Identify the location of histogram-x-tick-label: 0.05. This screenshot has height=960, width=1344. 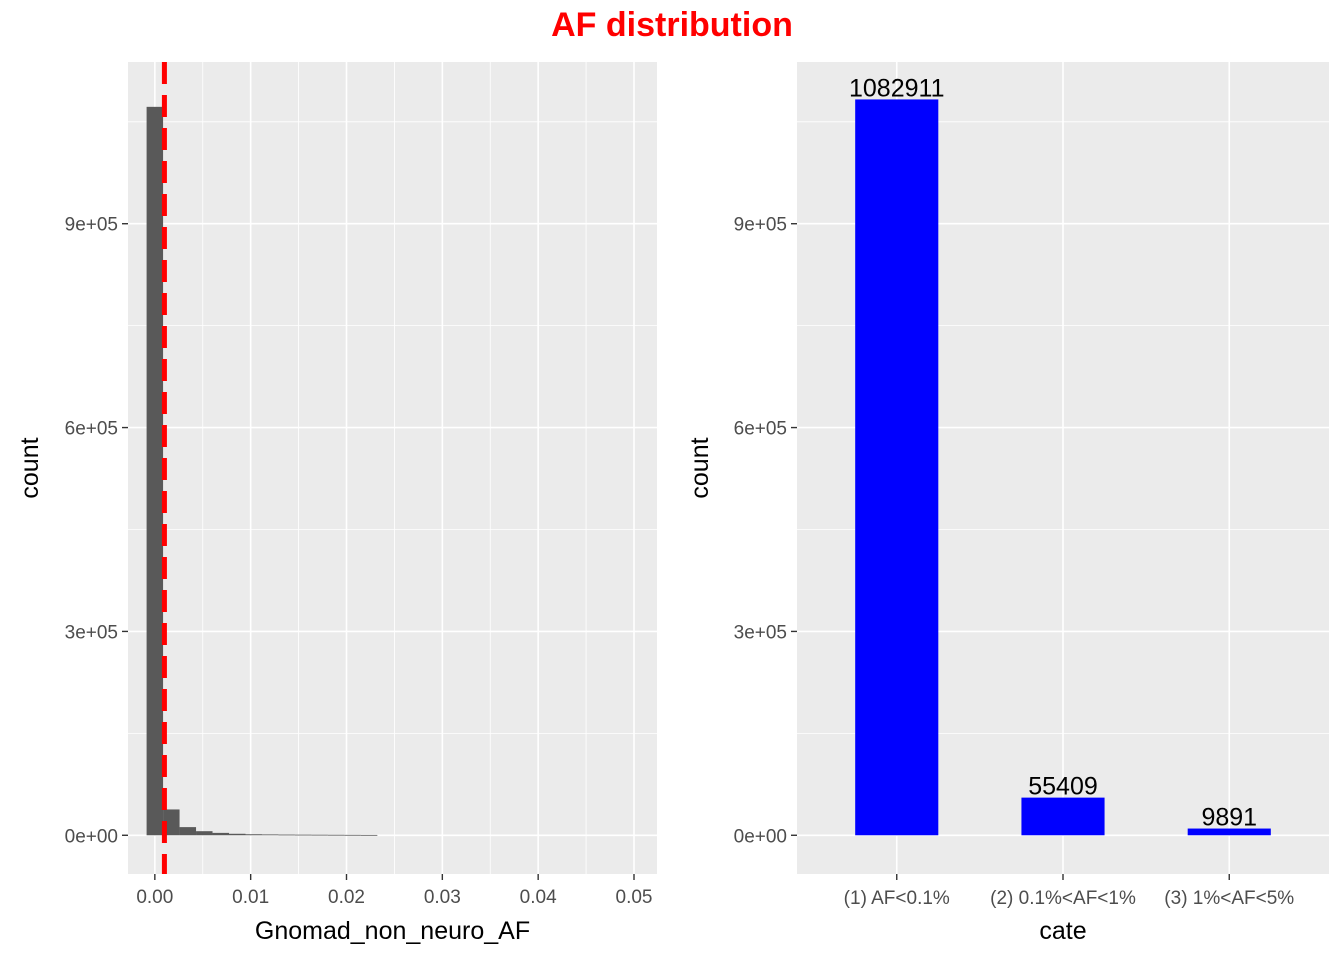
(634, 897).